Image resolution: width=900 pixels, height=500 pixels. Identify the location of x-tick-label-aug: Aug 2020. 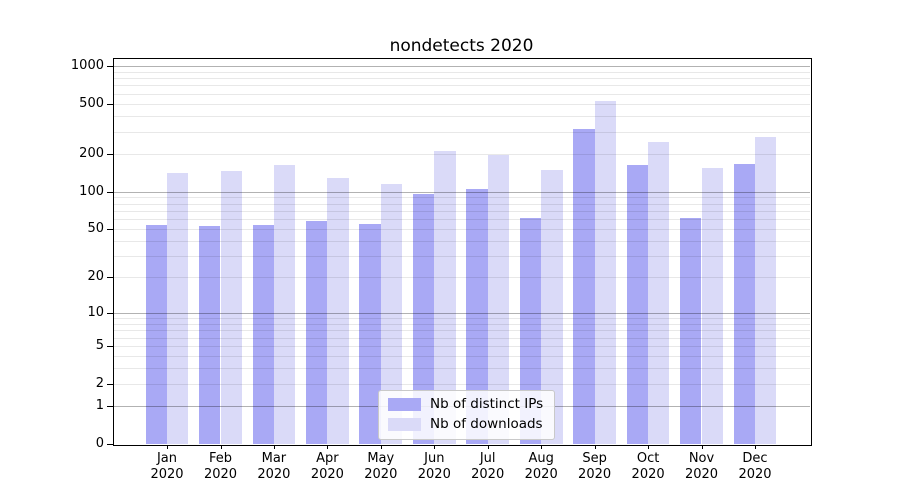
(541, 466).